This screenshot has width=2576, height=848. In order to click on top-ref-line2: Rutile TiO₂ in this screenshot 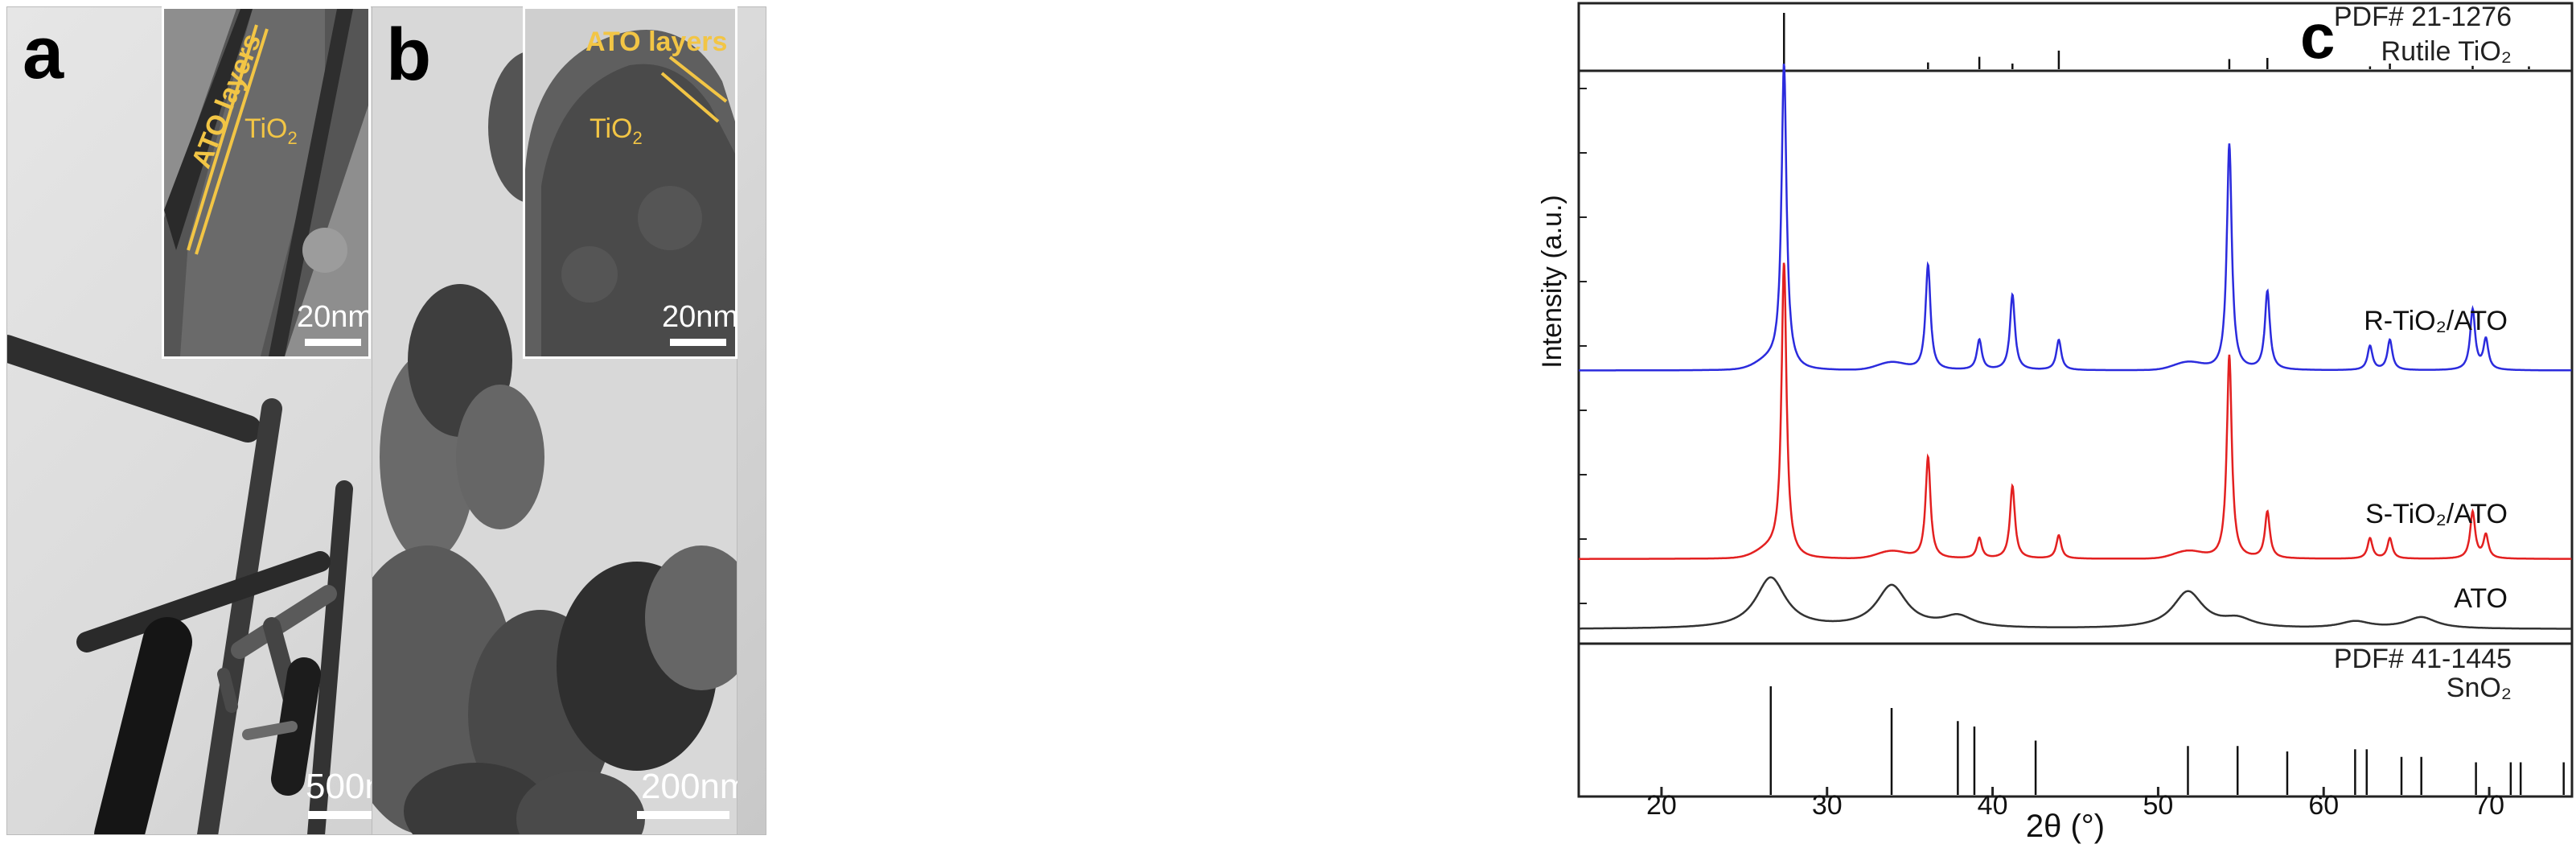, I will do `click(2446, 51)`.